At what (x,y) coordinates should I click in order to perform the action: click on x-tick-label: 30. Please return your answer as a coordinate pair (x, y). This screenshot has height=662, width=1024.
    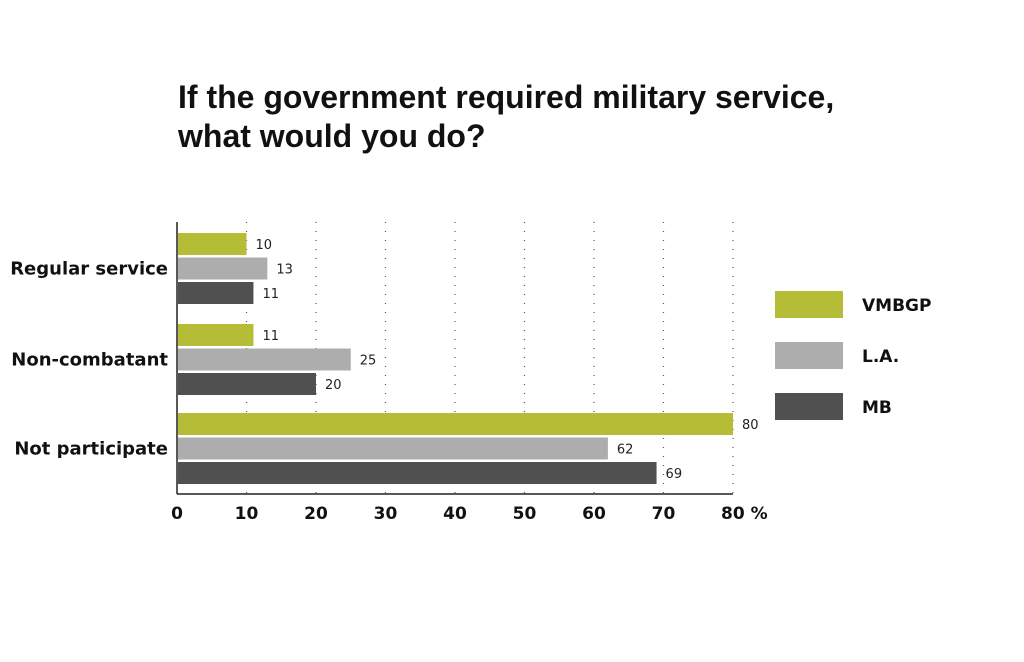
    Looking at the image, I should click on (386, 514).